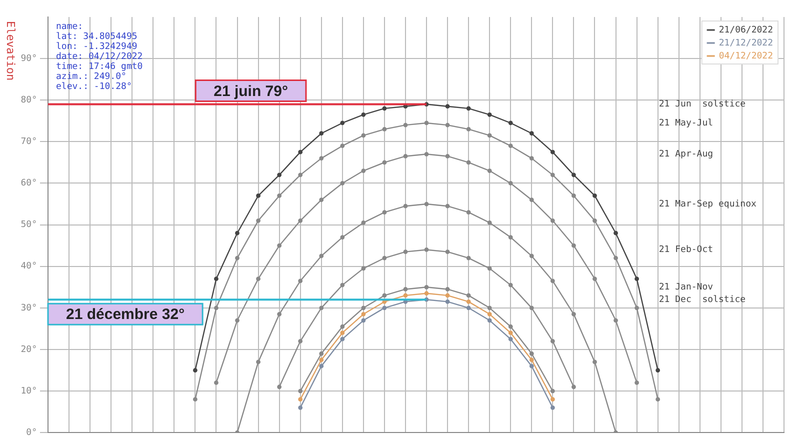 Image resolution: width=800 pixels, height=441 pixels. What do you see at coordinates (28, 267) in the screenshot?
I see `y-tick-label: 40°` at bounding box center [28, 267].